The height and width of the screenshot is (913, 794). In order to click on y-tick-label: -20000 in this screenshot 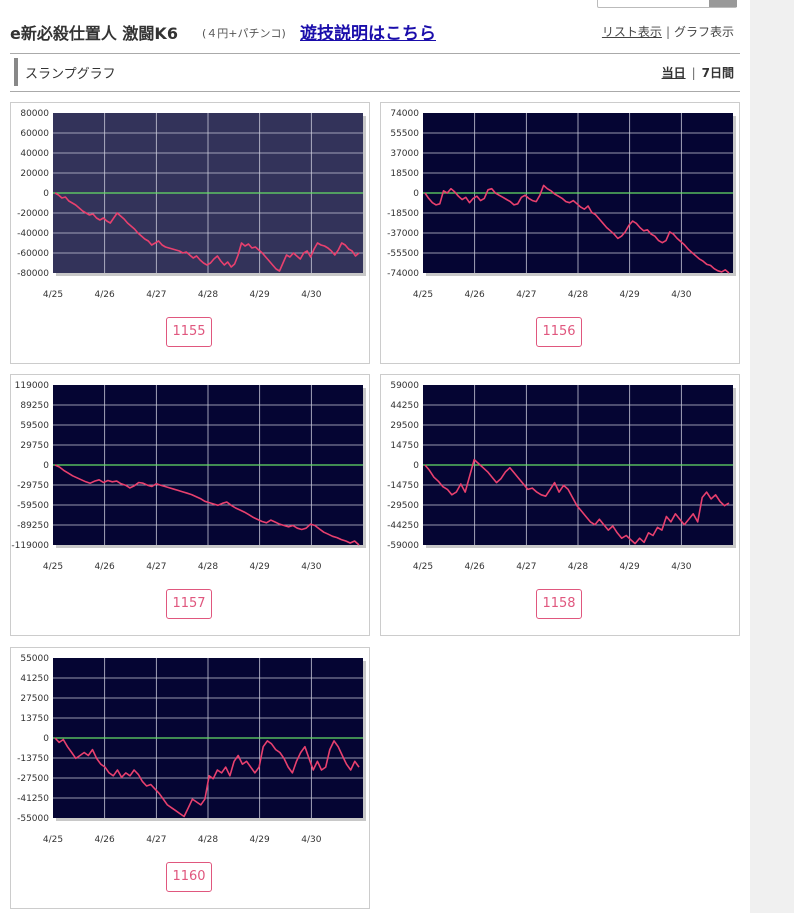, I will do `click(33, 214)`.